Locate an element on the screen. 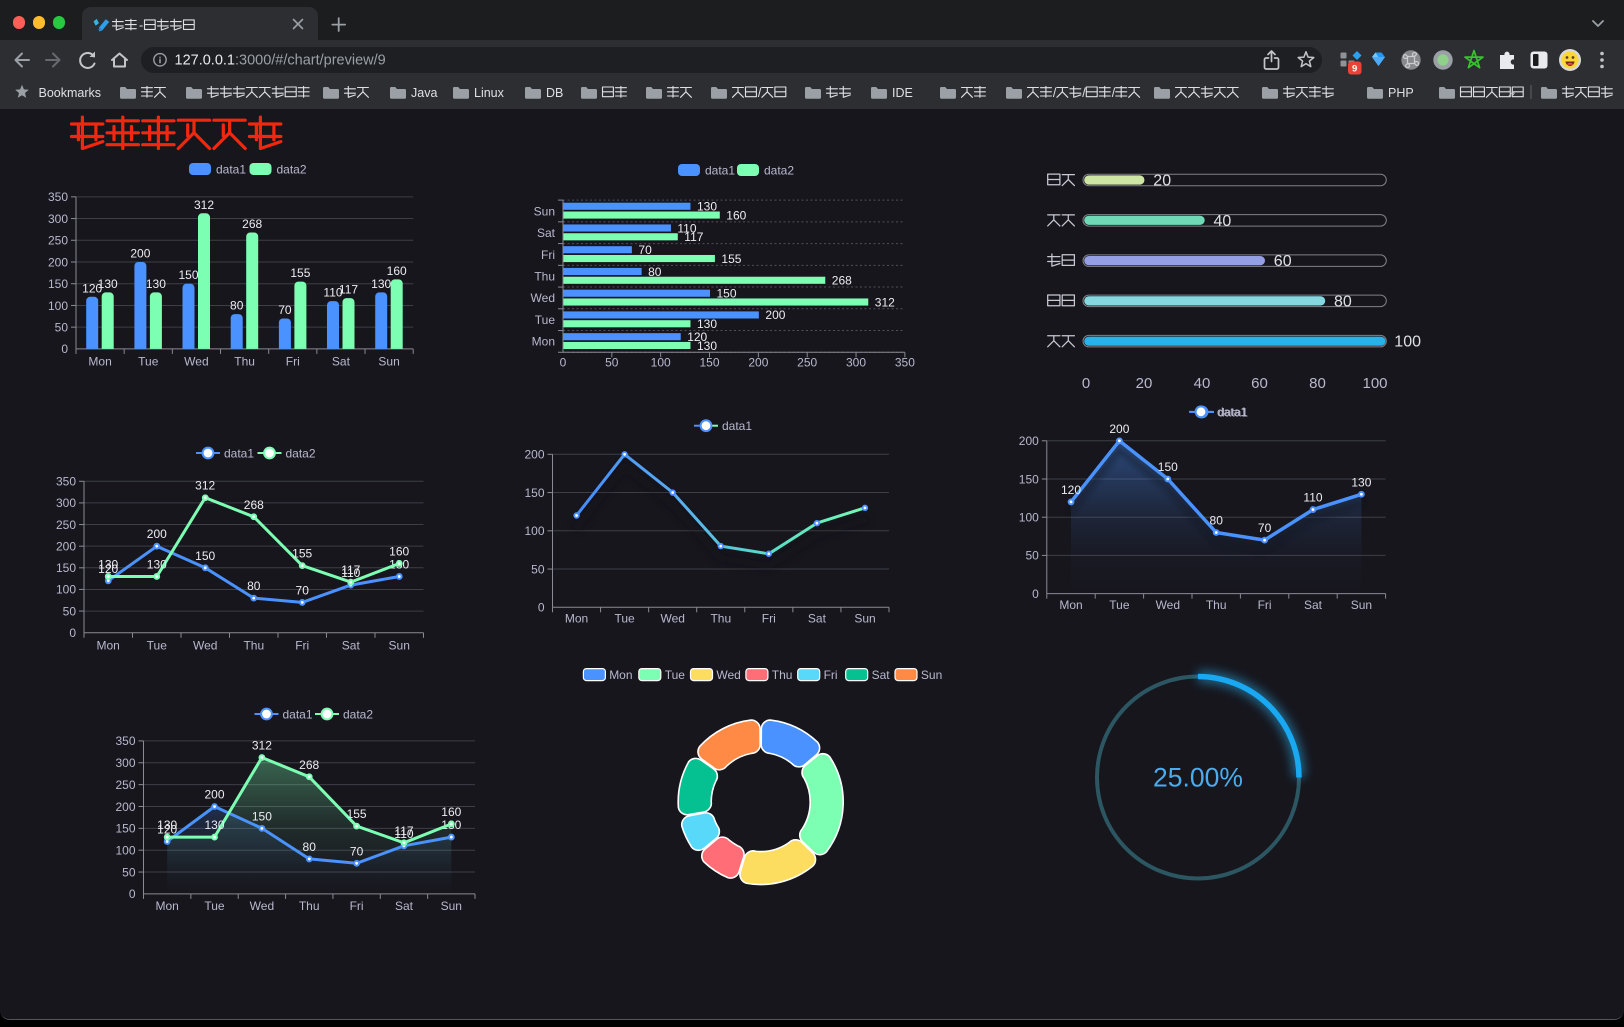  svg-text: Linux is located at coordinates (489, 93).